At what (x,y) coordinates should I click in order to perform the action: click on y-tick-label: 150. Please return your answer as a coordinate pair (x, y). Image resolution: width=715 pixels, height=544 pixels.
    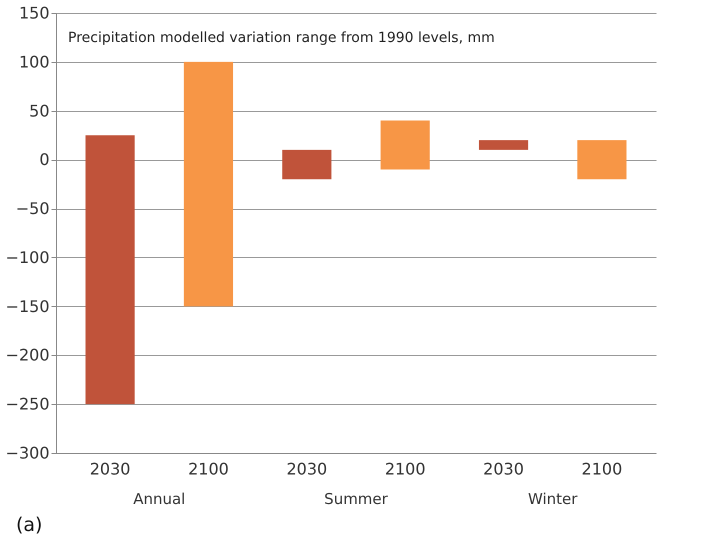
    Looking at the image, I should click on (34, 13).